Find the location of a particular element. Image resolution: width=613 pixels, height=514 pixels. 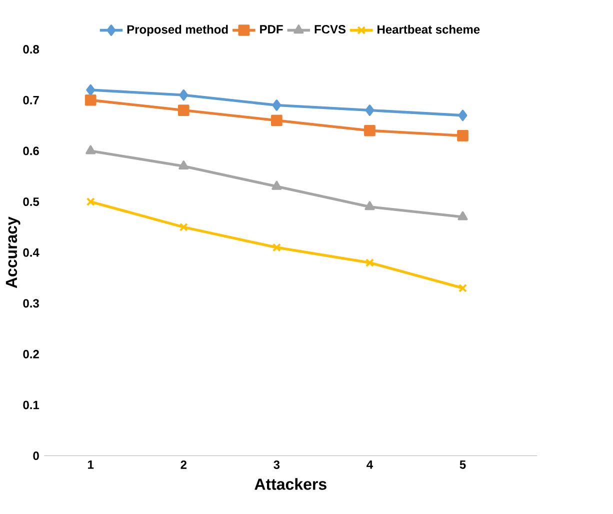

y-tick-label: 0.1 is located at coordinates (31, 405).